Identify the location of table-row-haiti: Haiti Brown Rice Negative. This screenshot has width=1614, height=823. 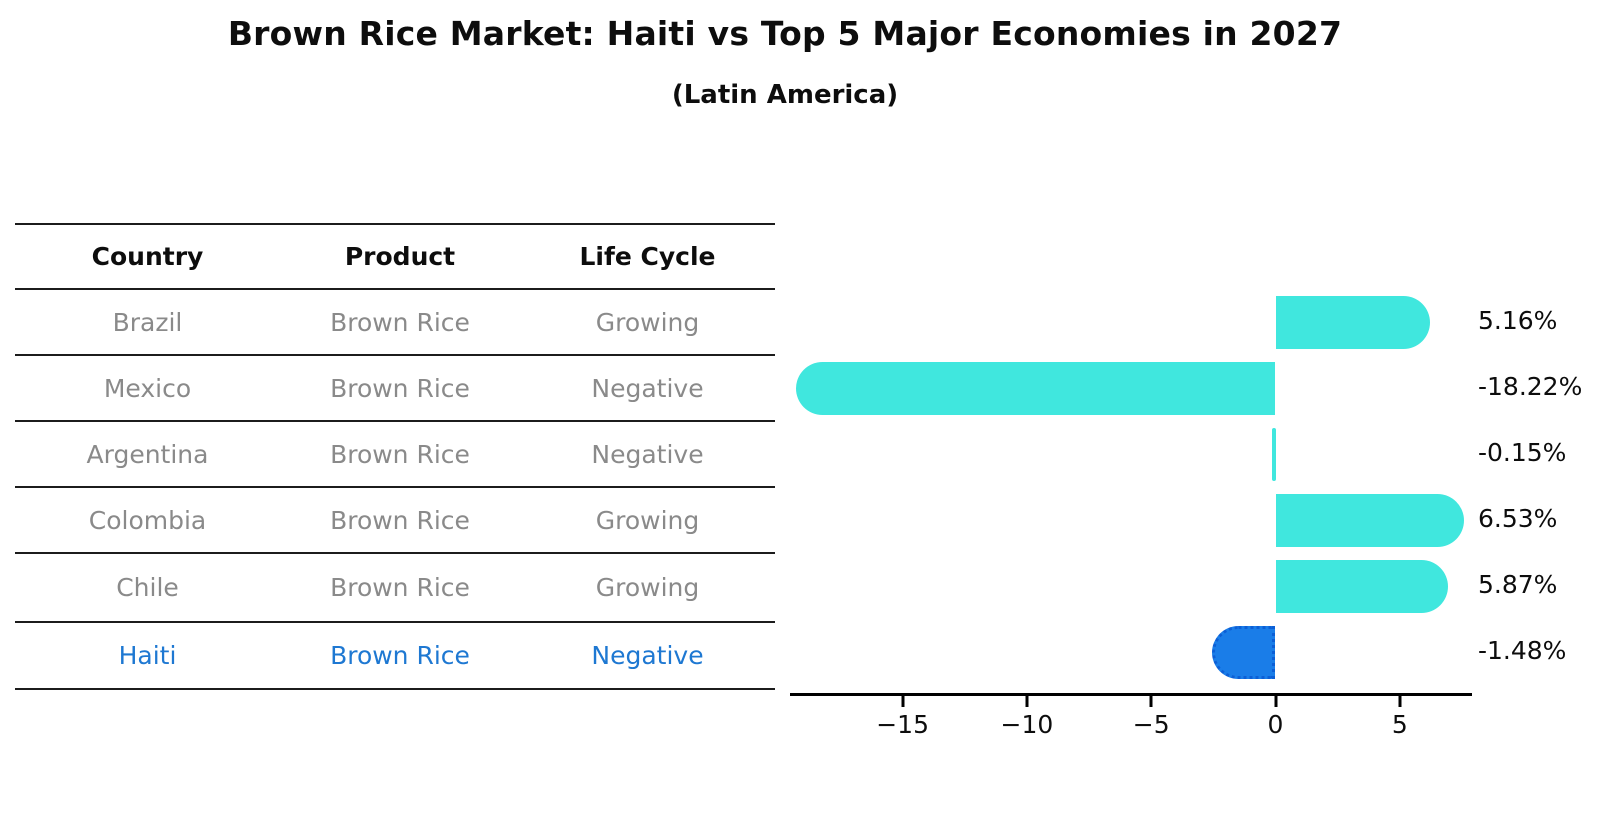
(395, 656).